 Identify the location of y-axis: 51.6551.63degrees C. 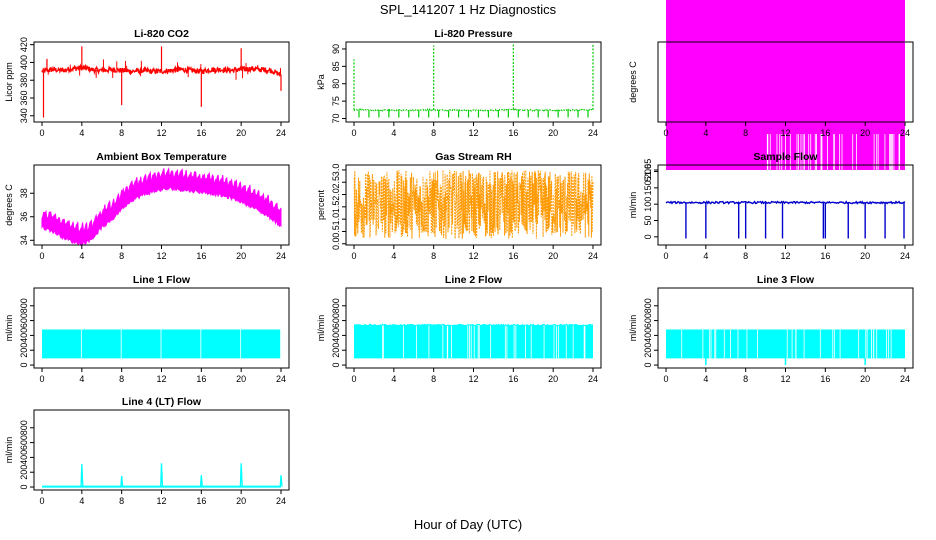
(643, 121).